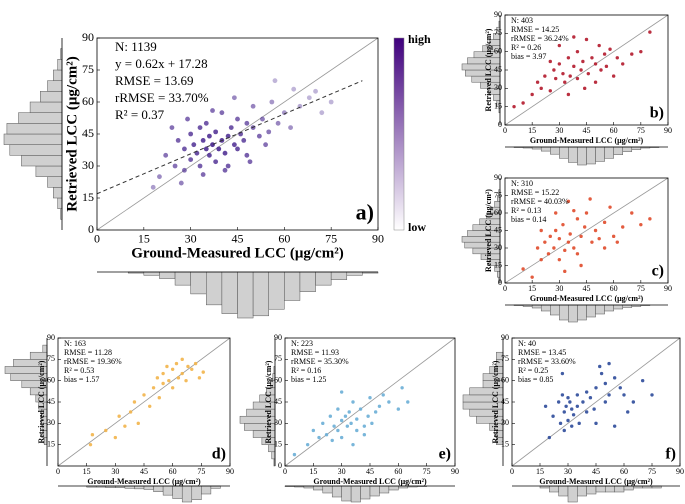 This screenshot has width=685, height=504. Describe the element at coordinates (505, 443) in the screenshot. I see `y-tick-label: 15` at that location.